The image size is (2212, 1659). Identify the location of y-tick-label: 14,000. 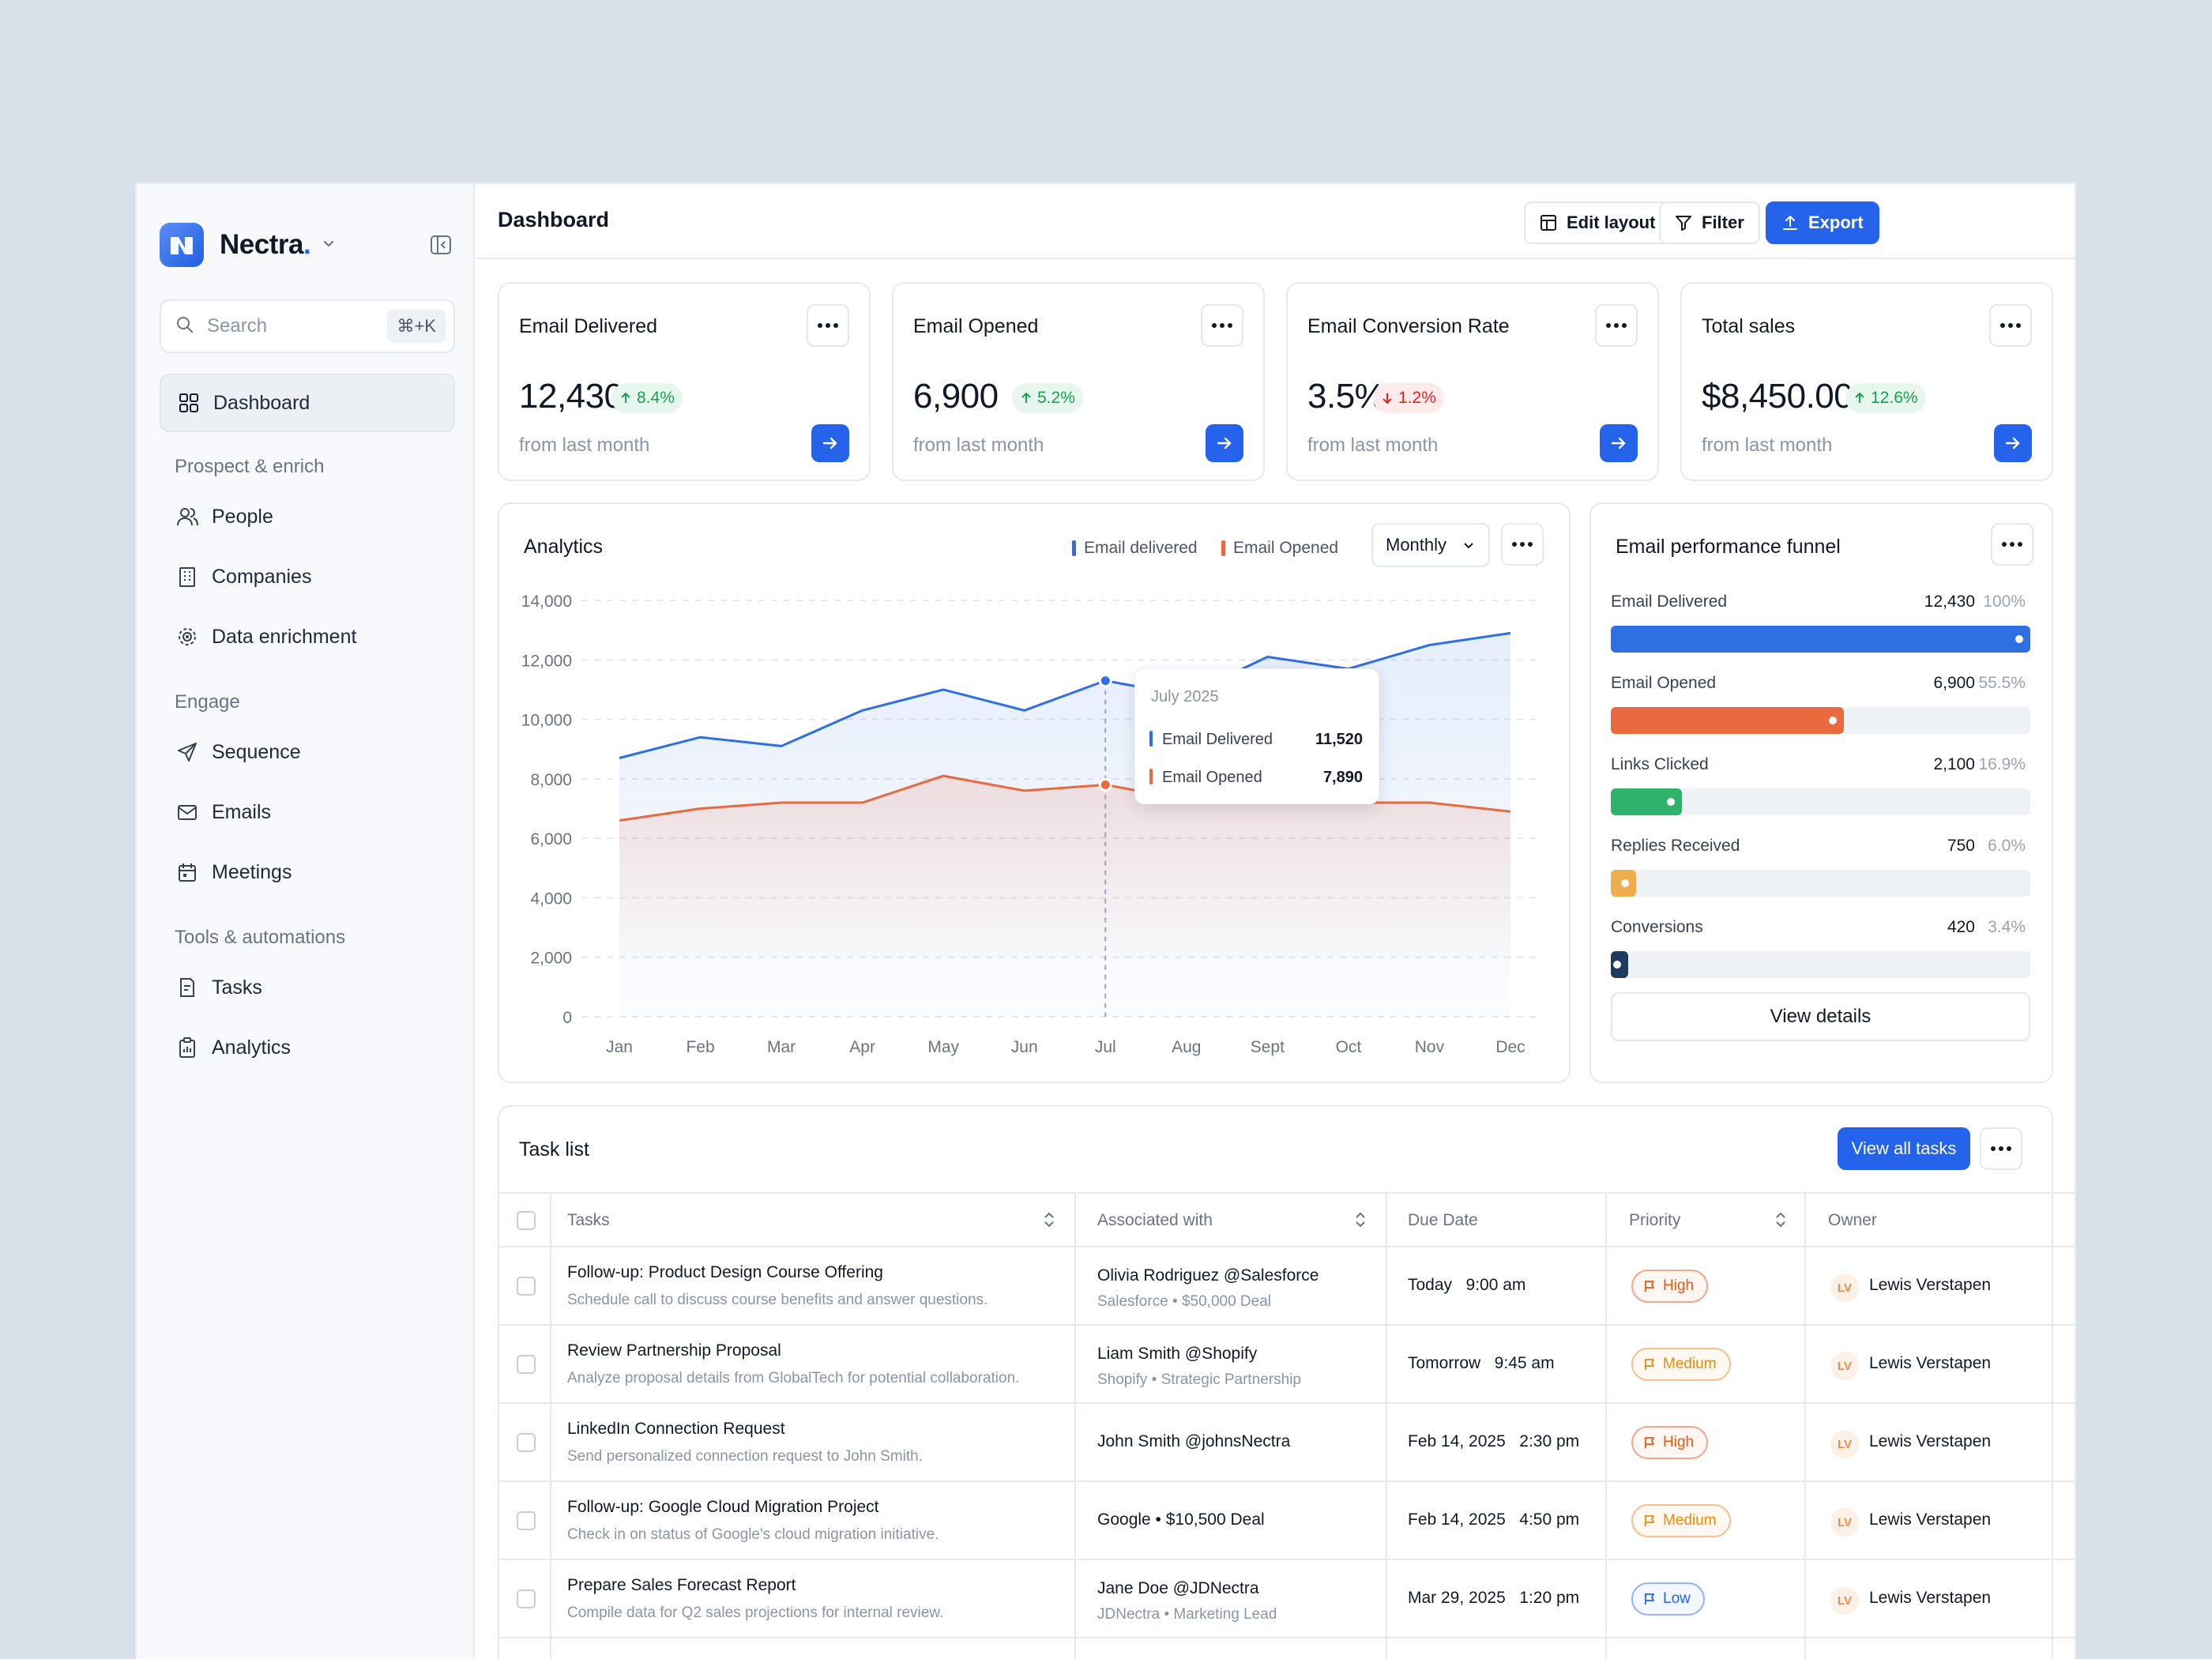
(547, 602).